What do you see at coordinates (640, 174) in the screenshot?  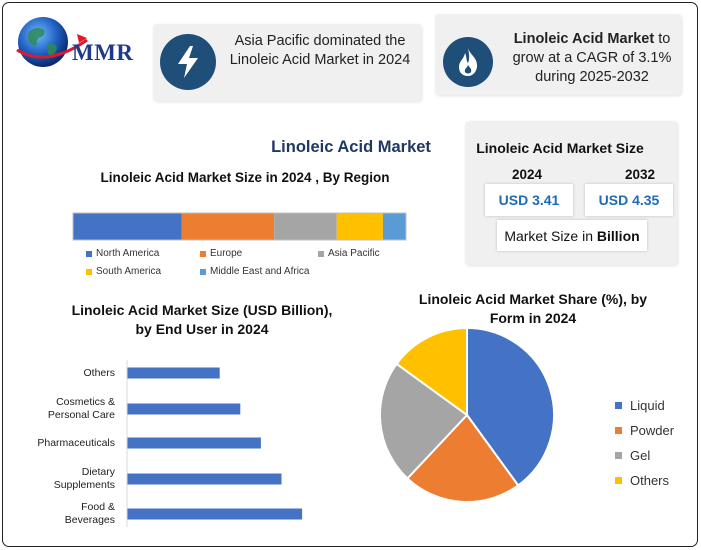 I see `year-2032: 2032` at bounding box center [640, 174].